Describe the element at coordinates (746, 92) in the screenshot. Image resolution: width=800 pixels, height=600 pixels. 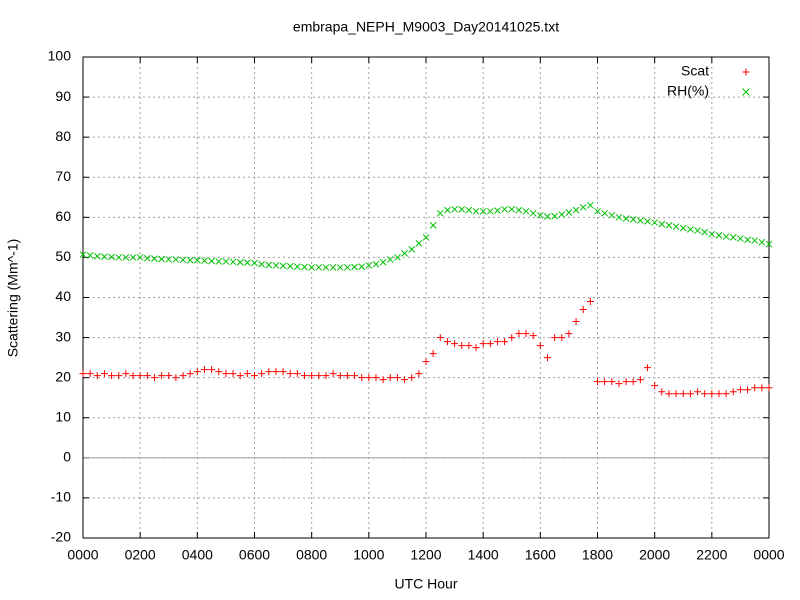
I see `legend-marker` at that location.